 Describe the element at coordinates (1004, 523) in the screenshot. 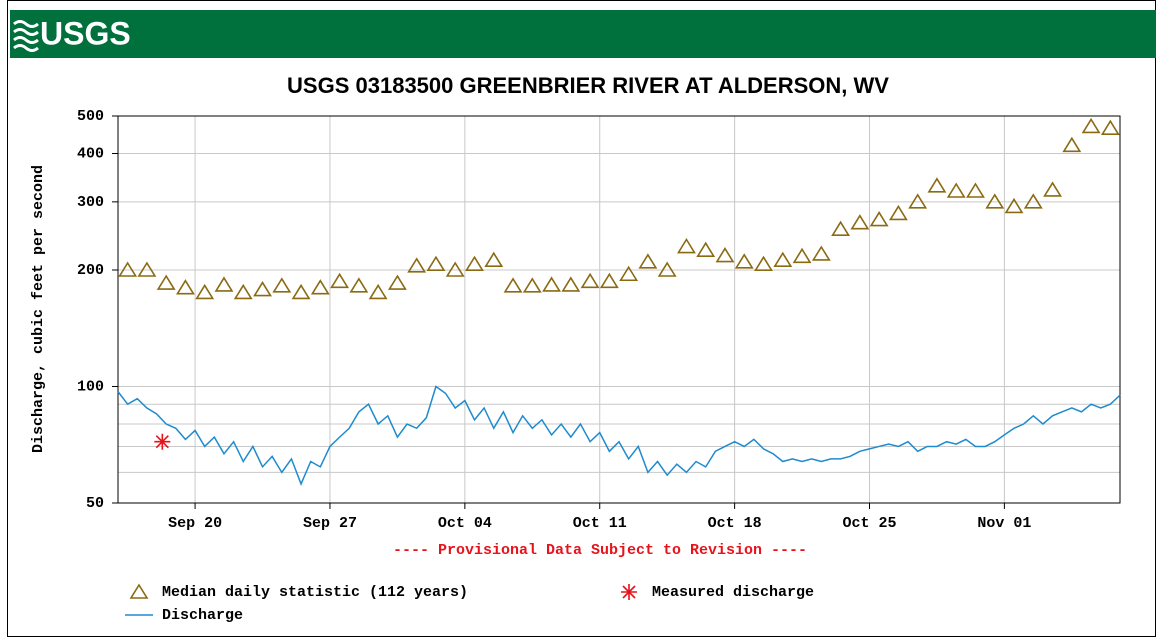

I see `x-tick-label: Nov 01` at that location.